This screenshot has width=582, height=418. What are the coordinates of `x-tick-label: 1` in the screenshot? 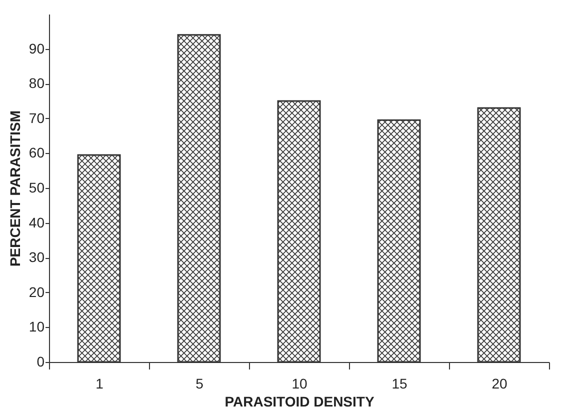 It's located at (100, 384).